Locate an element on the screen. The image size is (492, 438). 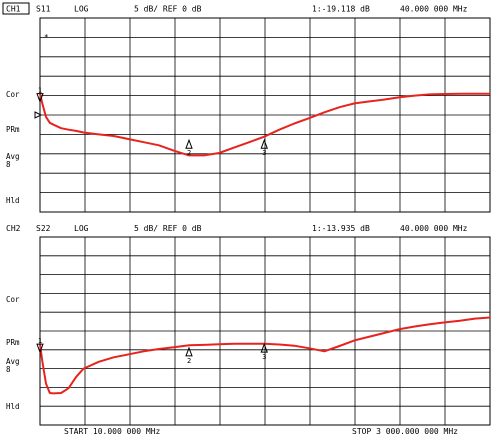
channel-1-label: CH1 is located at coordinates (13, 9).